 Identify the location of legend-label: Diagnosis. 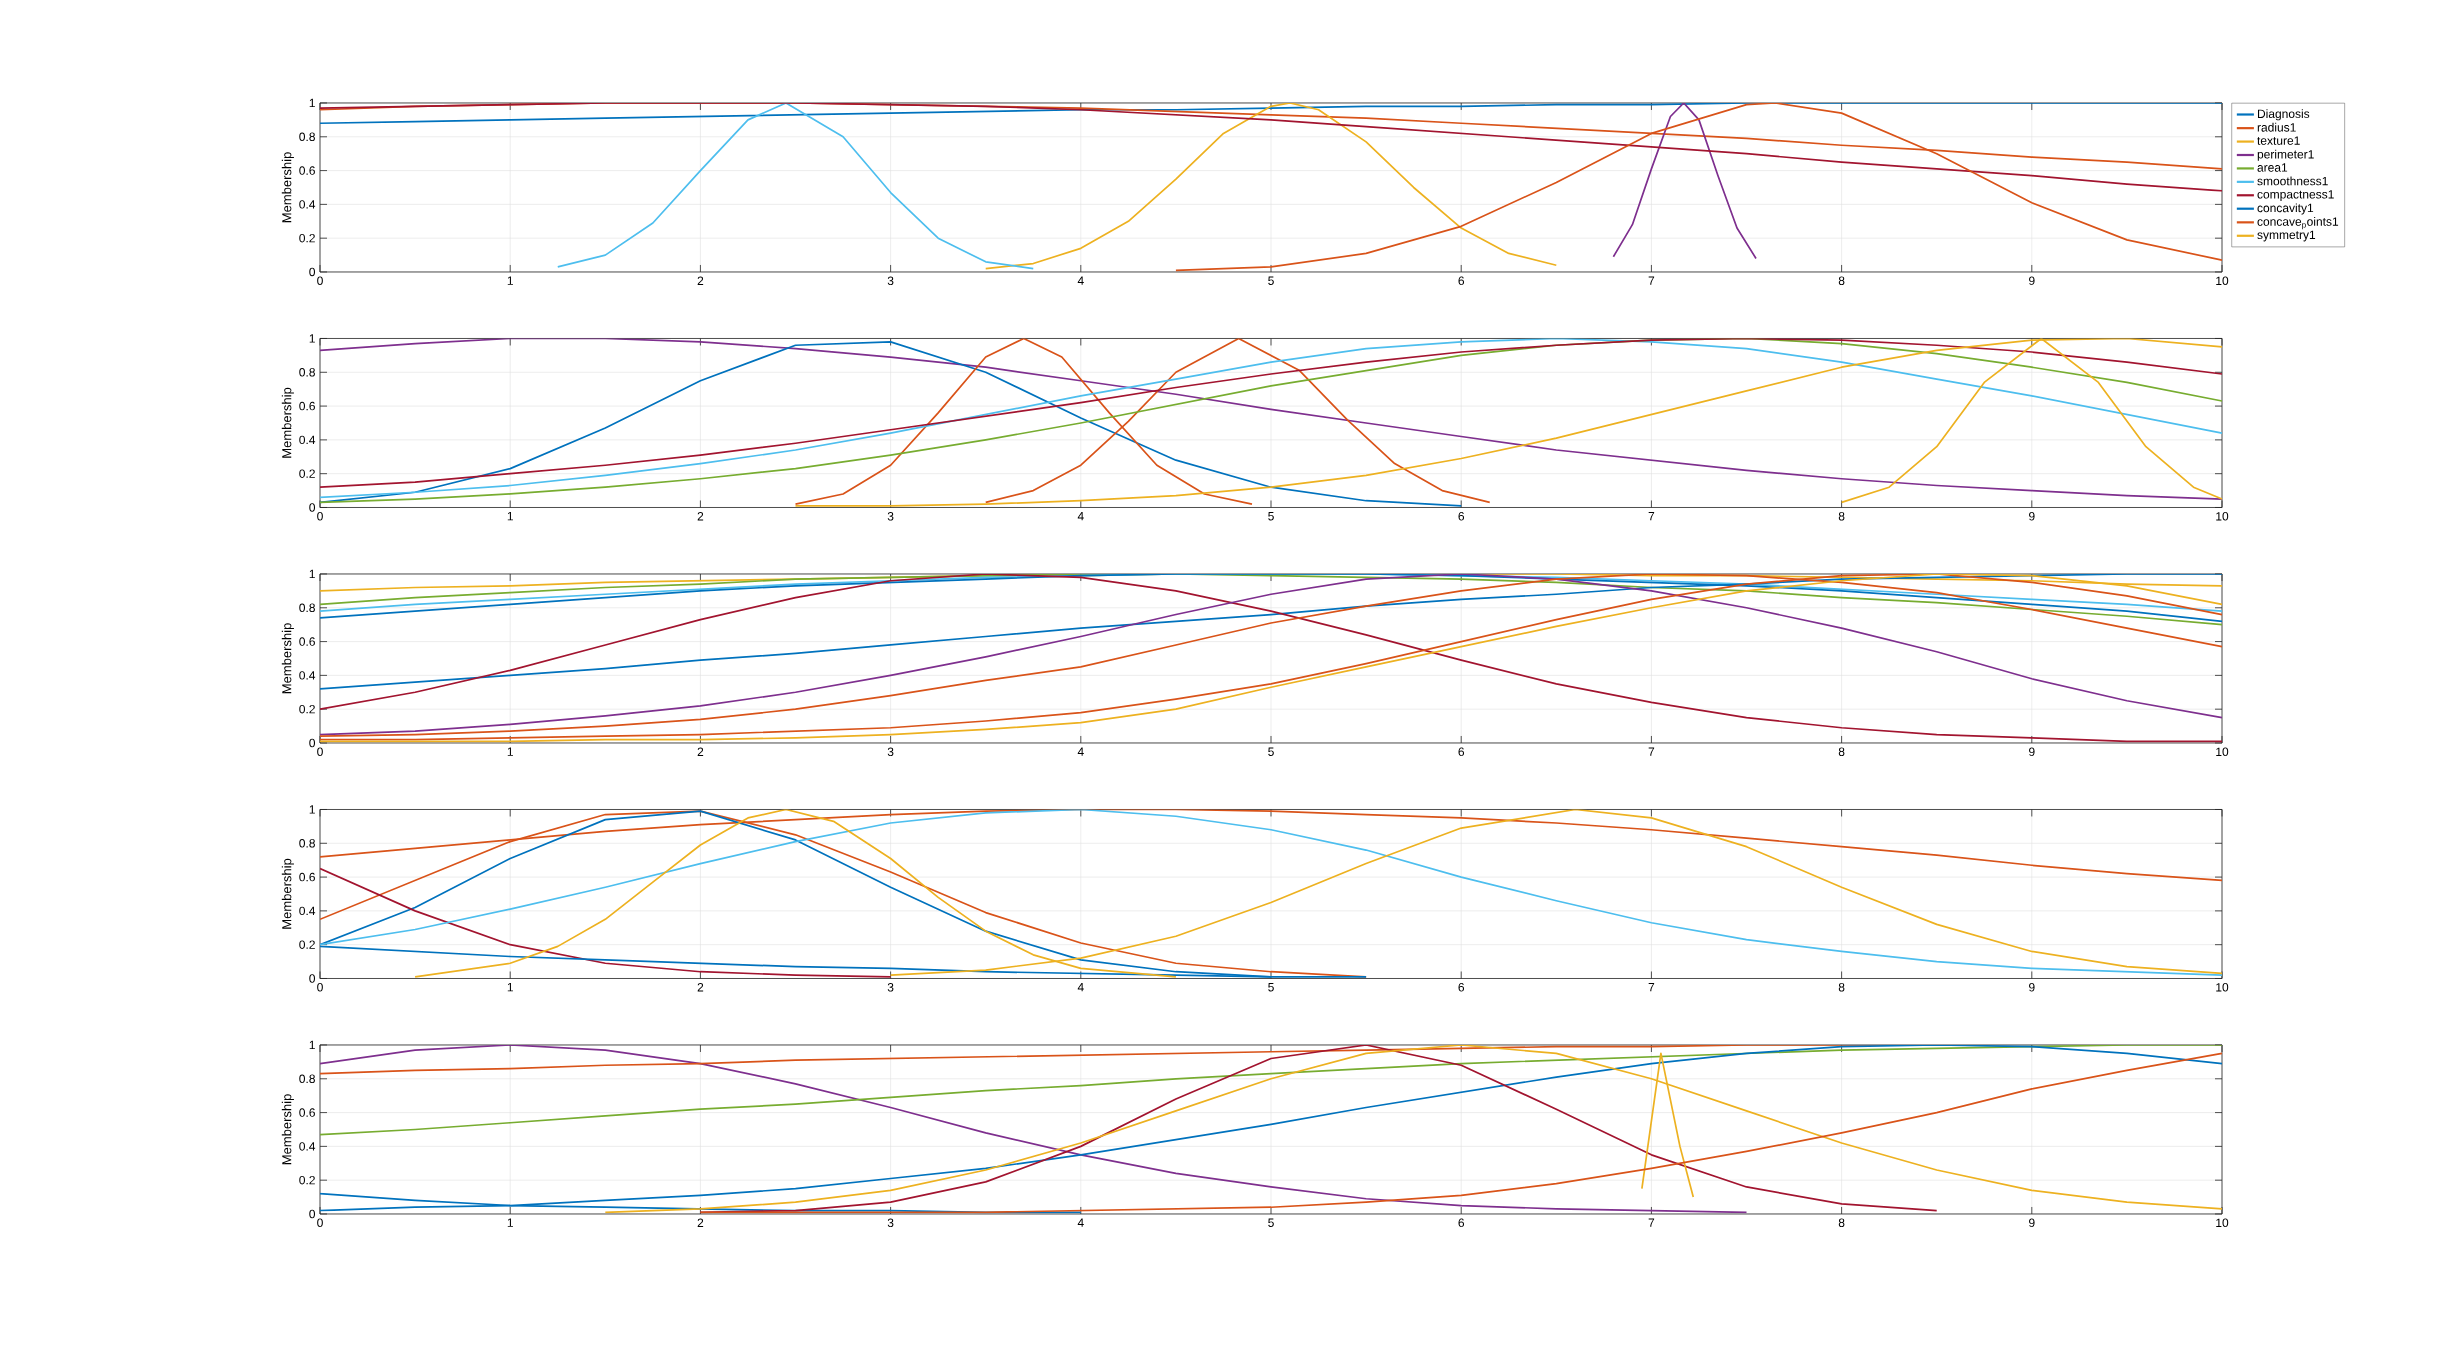
(2283, 115).